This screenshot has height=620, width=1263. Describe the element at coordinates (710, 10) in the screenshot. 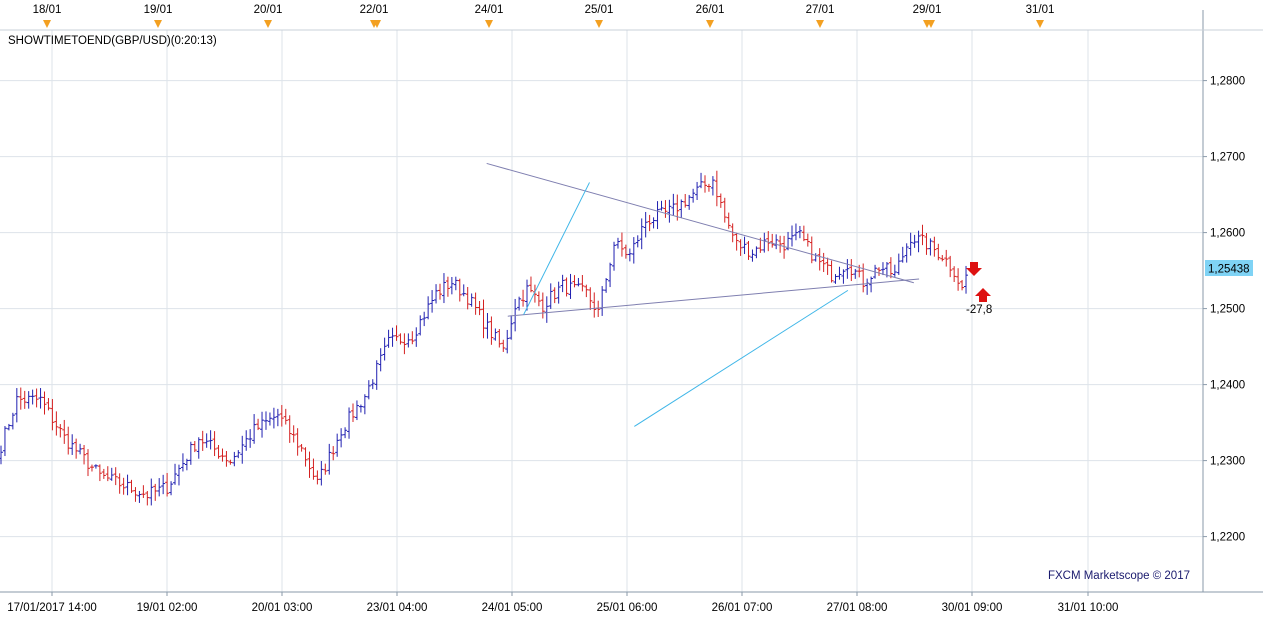

I see `top-date-label: 26/01` at that location.